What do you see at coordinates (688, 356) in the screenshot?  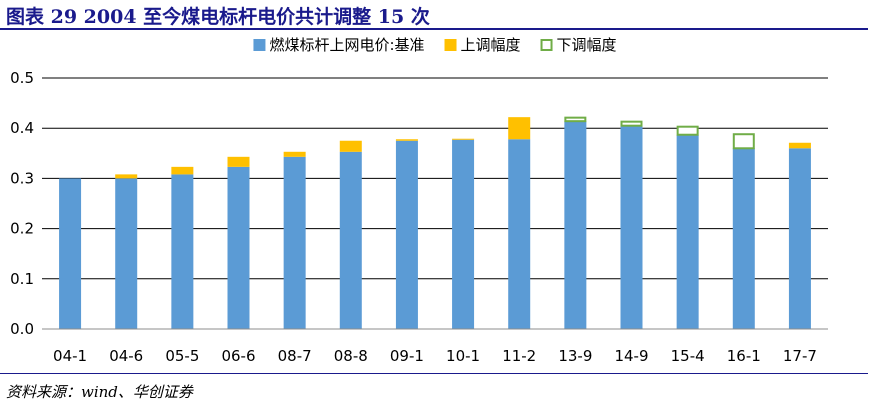 I see `x-tick-label: 15-4` at bounding box center [688, 356].